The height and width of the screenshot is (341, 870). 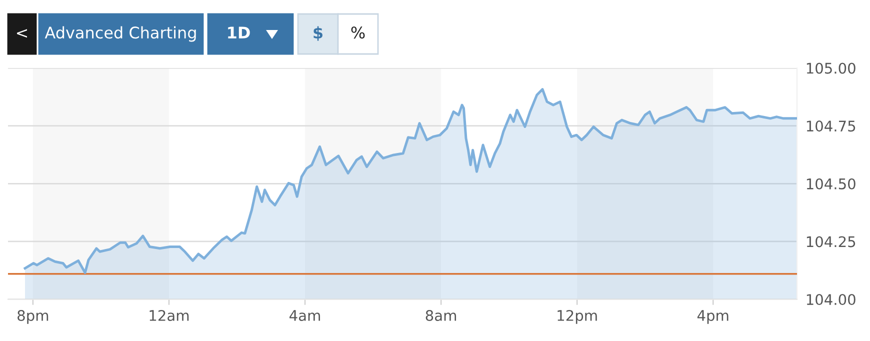 What do you see at coordinates (305, 316) in the screenshot?
I see `x-tick-label: 4am` at bounding box center [305, 316].